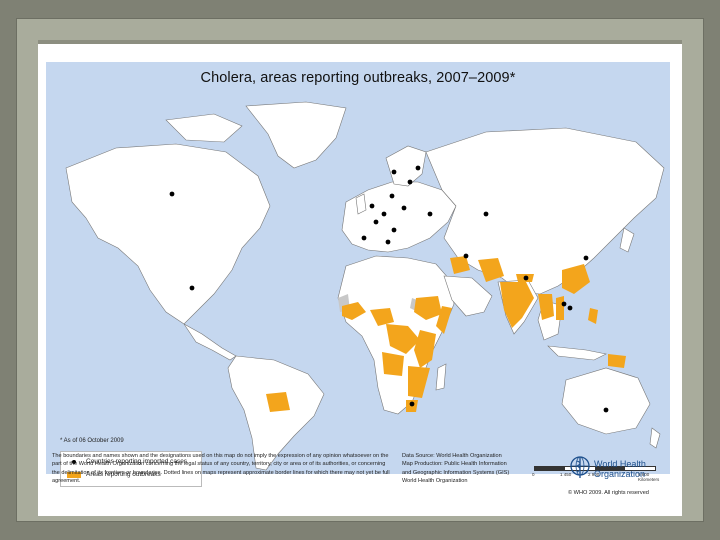 The image size is (720, 540). I want to click on outbreak-philippines, so click(593, 316).